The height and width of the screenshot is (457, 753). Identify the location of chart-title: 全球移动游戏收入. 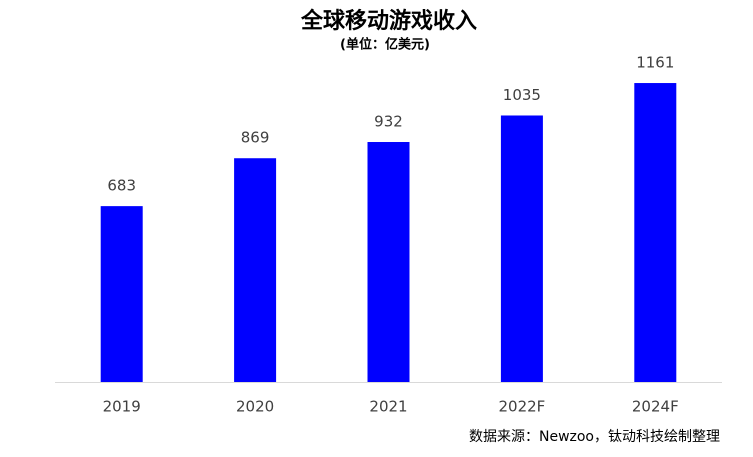
(388, 21).